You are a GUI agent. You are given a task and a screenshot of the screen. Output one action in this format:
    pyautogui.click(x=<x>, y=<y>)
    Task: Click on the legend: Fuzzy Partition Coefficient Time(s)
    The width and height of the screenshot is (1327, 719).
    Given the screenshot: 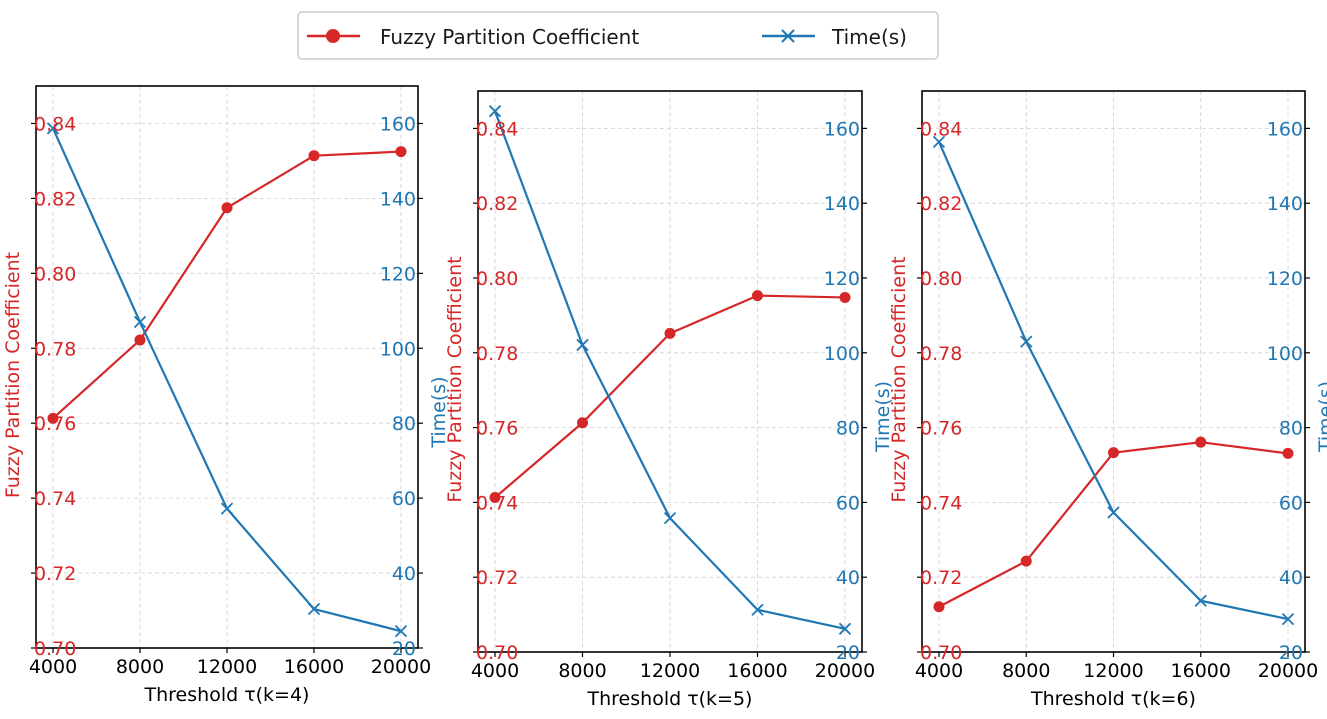 What is the action you would take?
    pyautogui.click(x=618, y=35)
    